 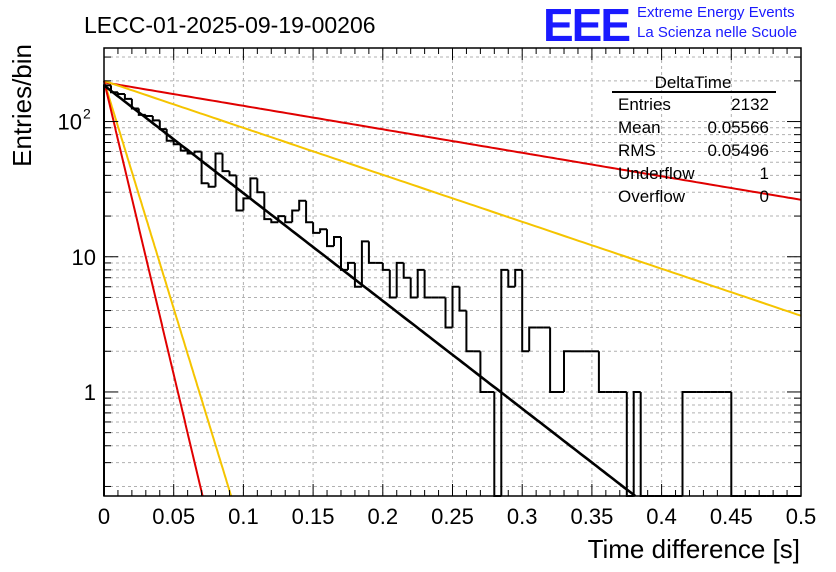 I want to click on x-tick-label: 0.4, so click(x=661, y=516).